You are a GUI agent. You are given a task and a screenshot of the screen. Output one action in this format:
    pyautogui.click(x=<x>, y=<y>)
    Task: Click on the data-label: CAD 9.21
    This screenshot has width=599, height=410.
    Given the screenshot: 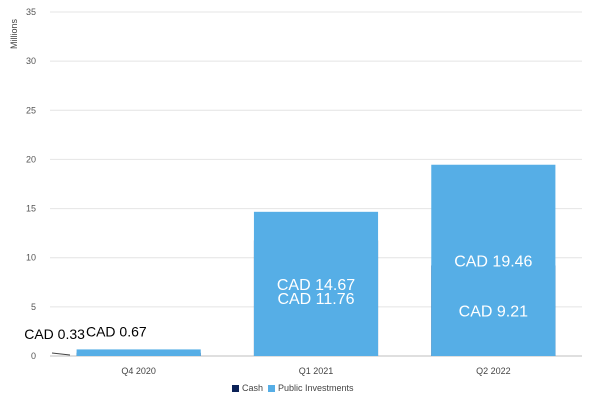 What is the action you would take?
    pyautogui.click(x=493, y=312)
    